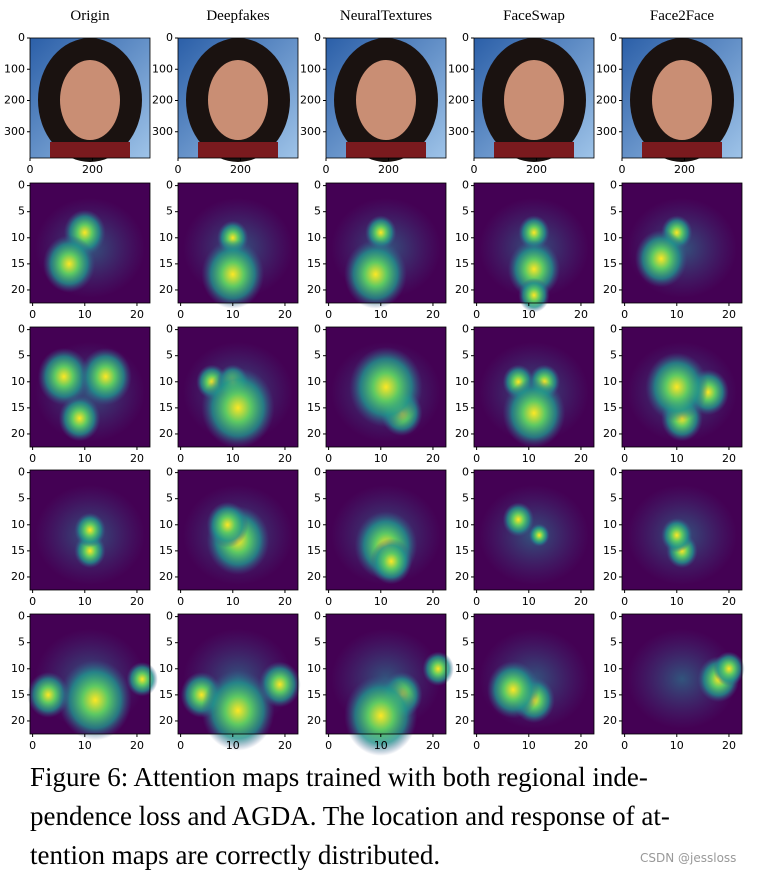  I want to click on column-title: FaceSwap, so click(534, 16).